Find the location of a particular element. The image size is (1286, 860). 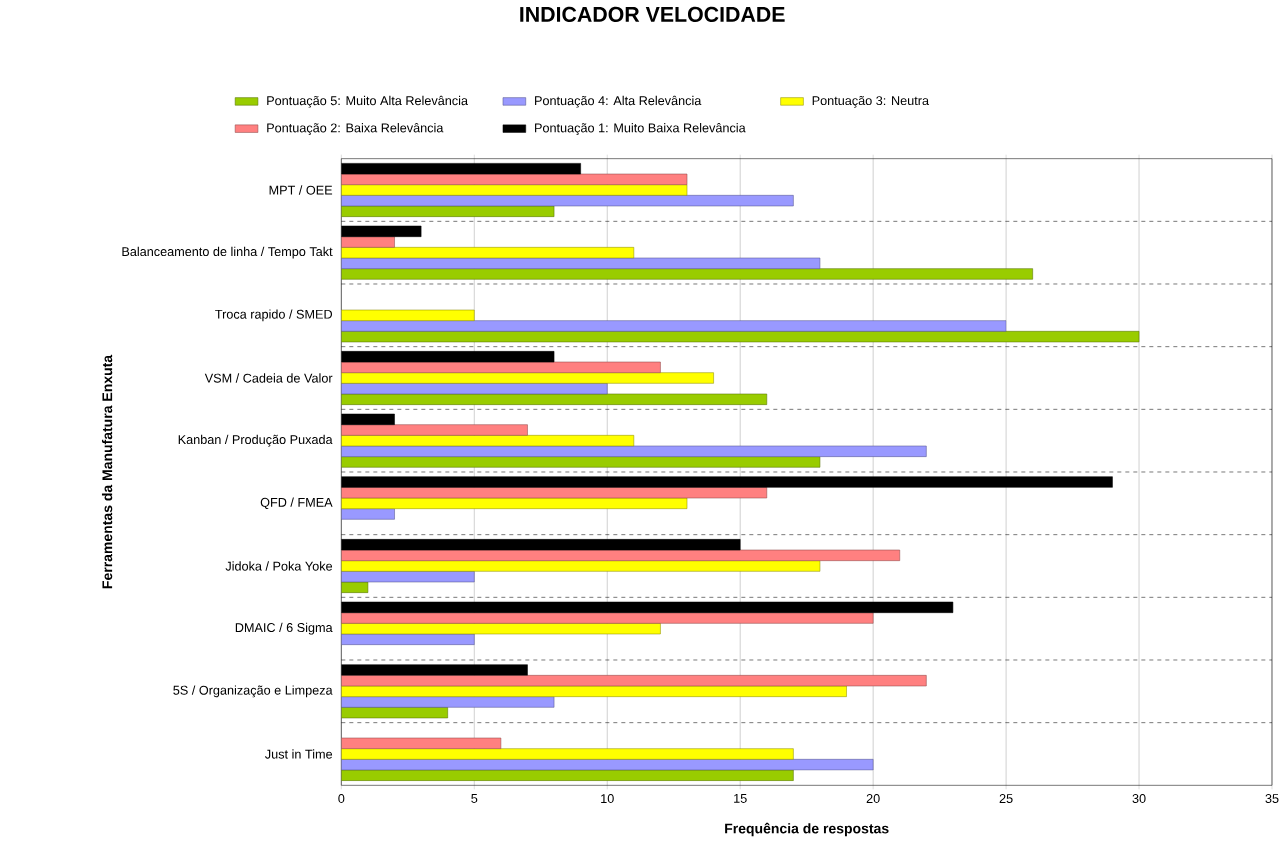

y-axis-title: Ferramentas da Manufatura Enxuta is located at coordinates (107, 471).